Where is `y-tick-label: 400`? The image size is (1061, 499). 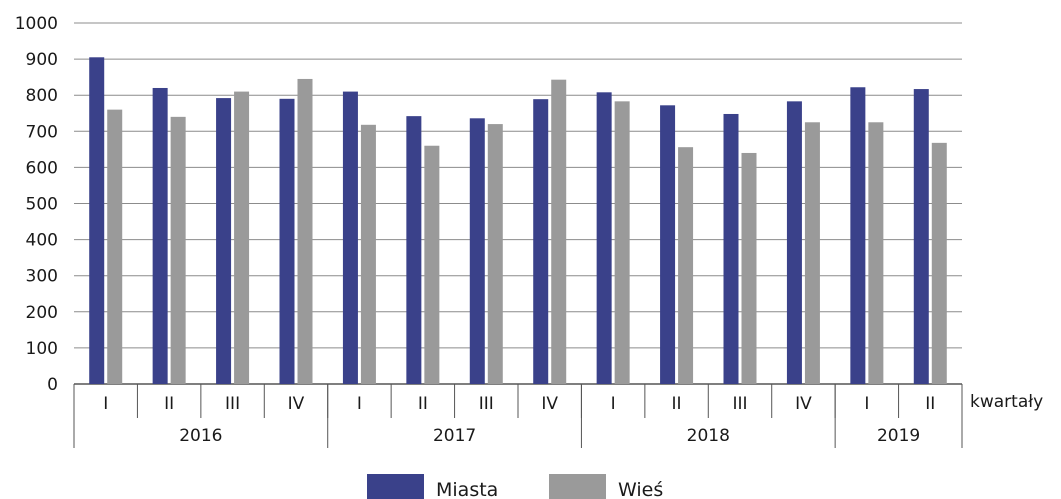 y-tick-label: 400 is located at coordinates (42, 241).